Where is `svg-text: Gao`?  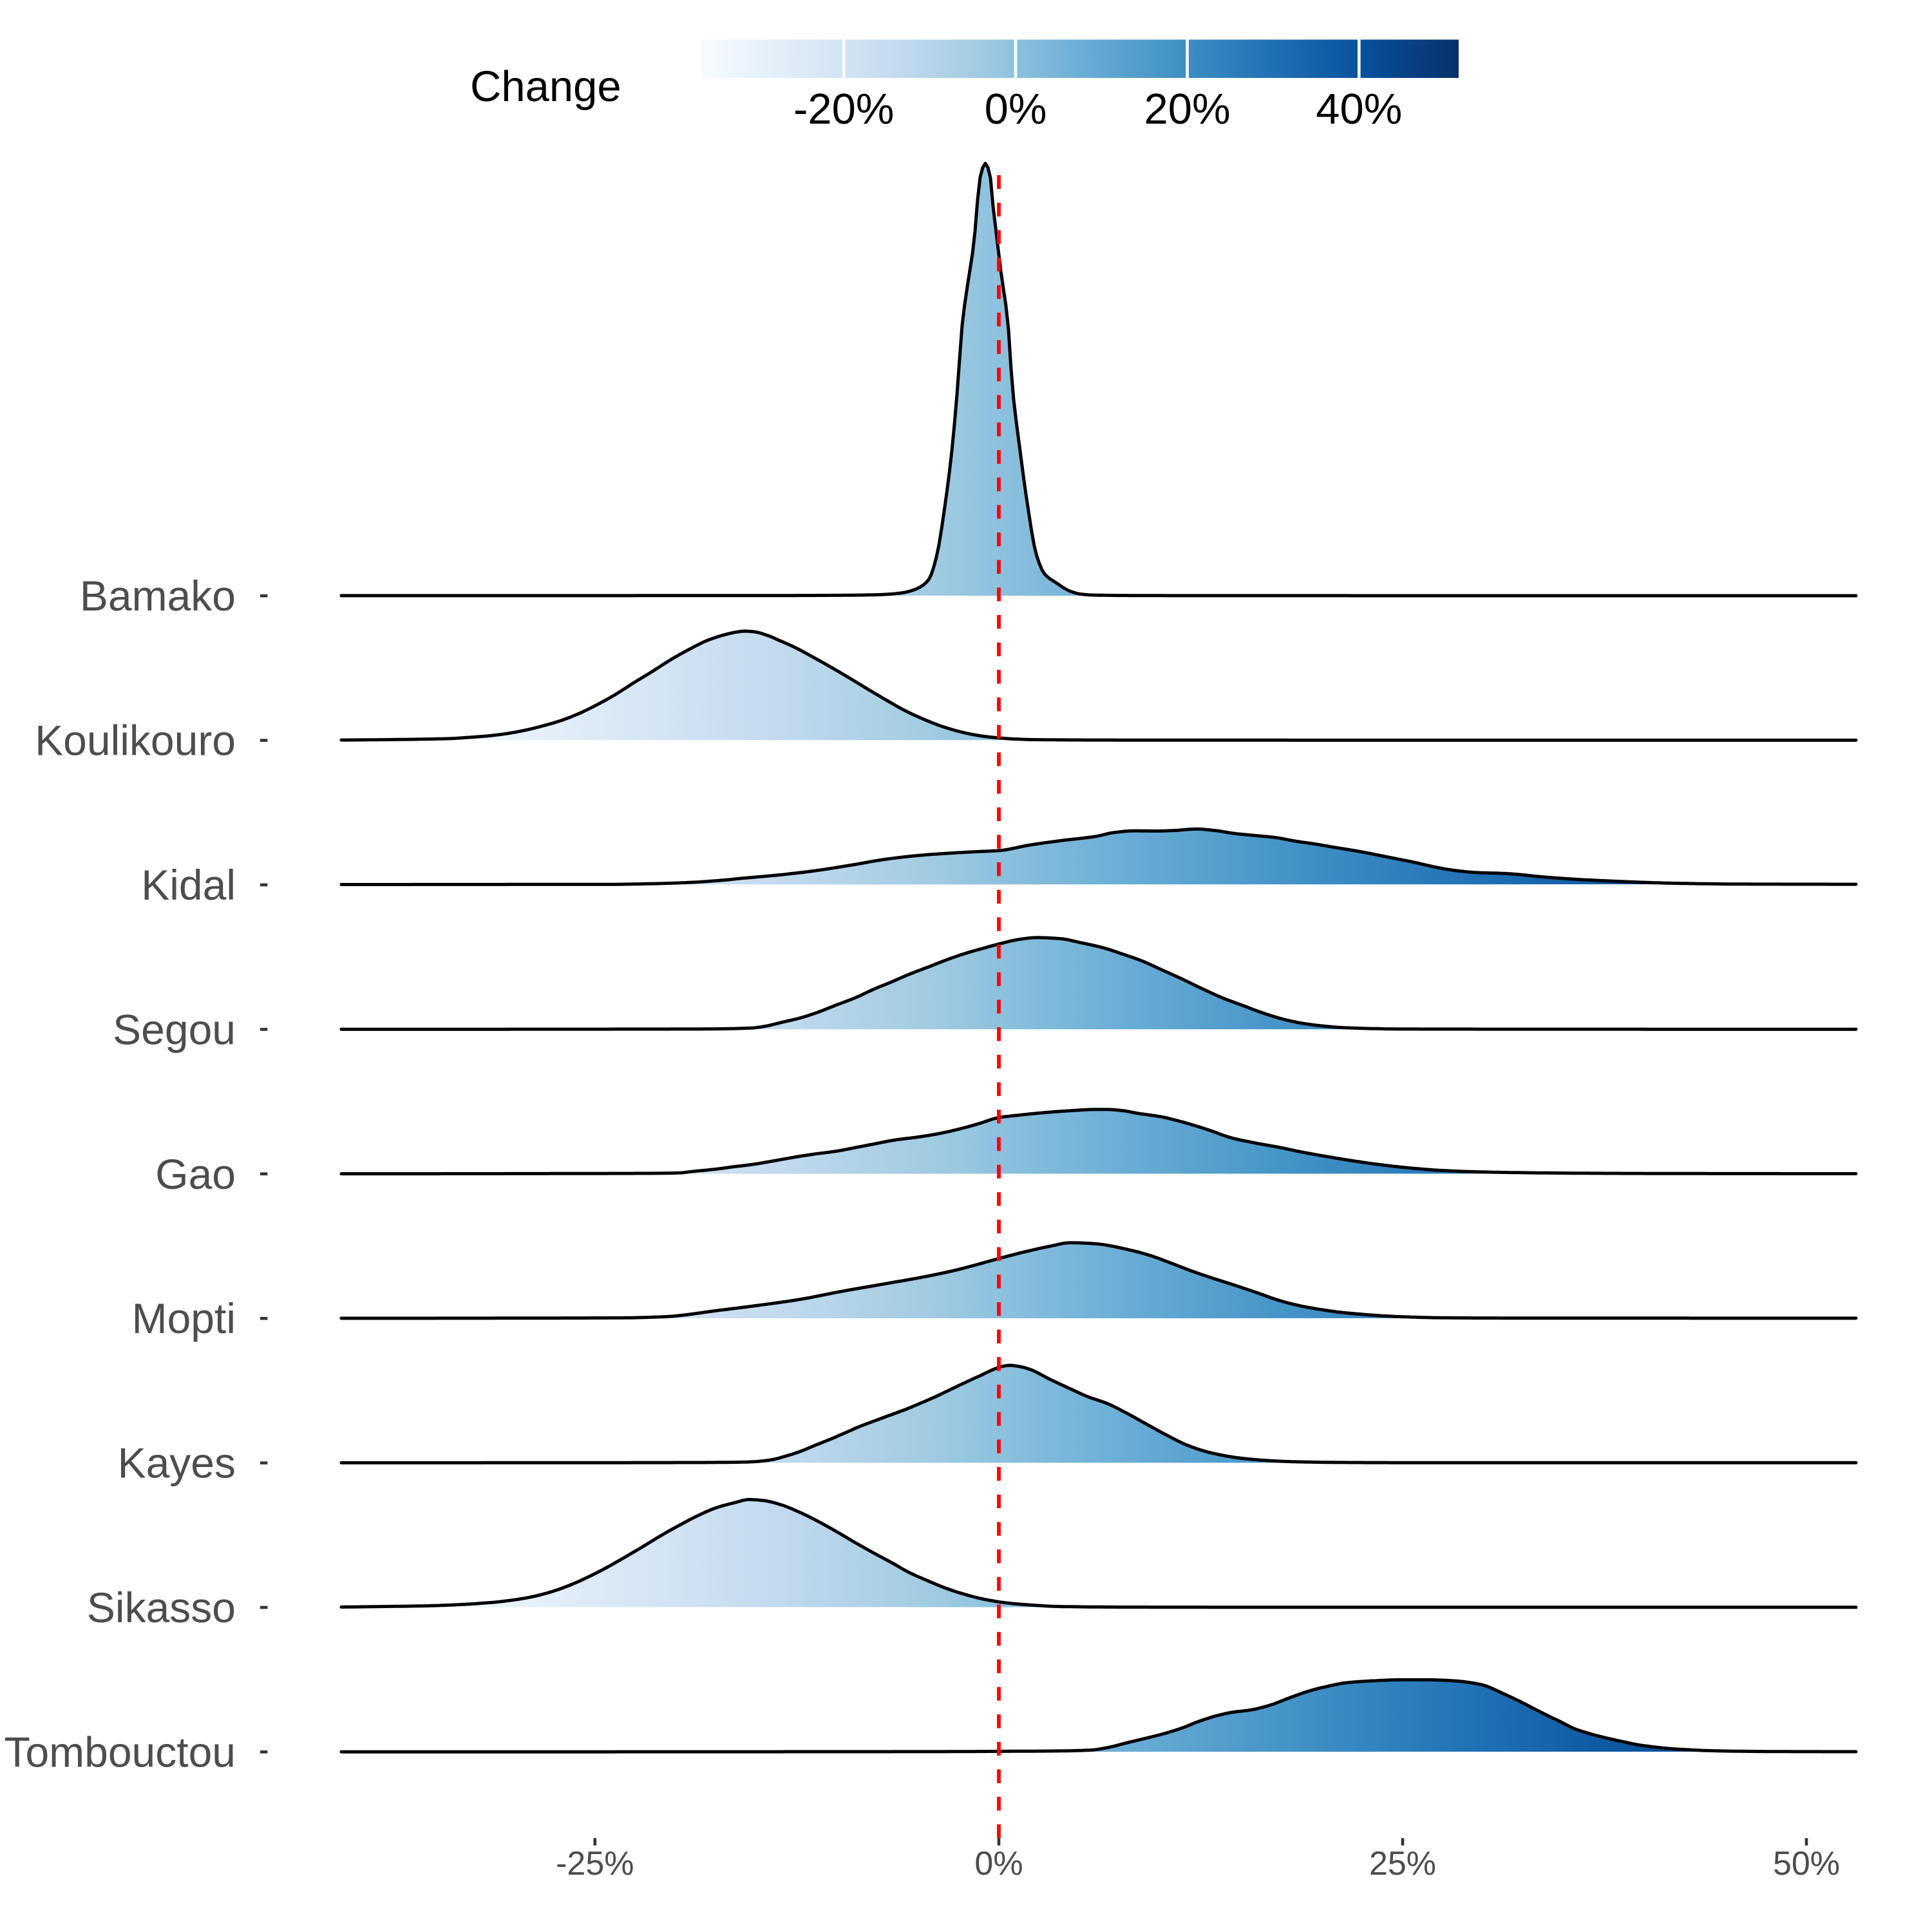
svg-text: Gao is located at coordinates (195, 1174).